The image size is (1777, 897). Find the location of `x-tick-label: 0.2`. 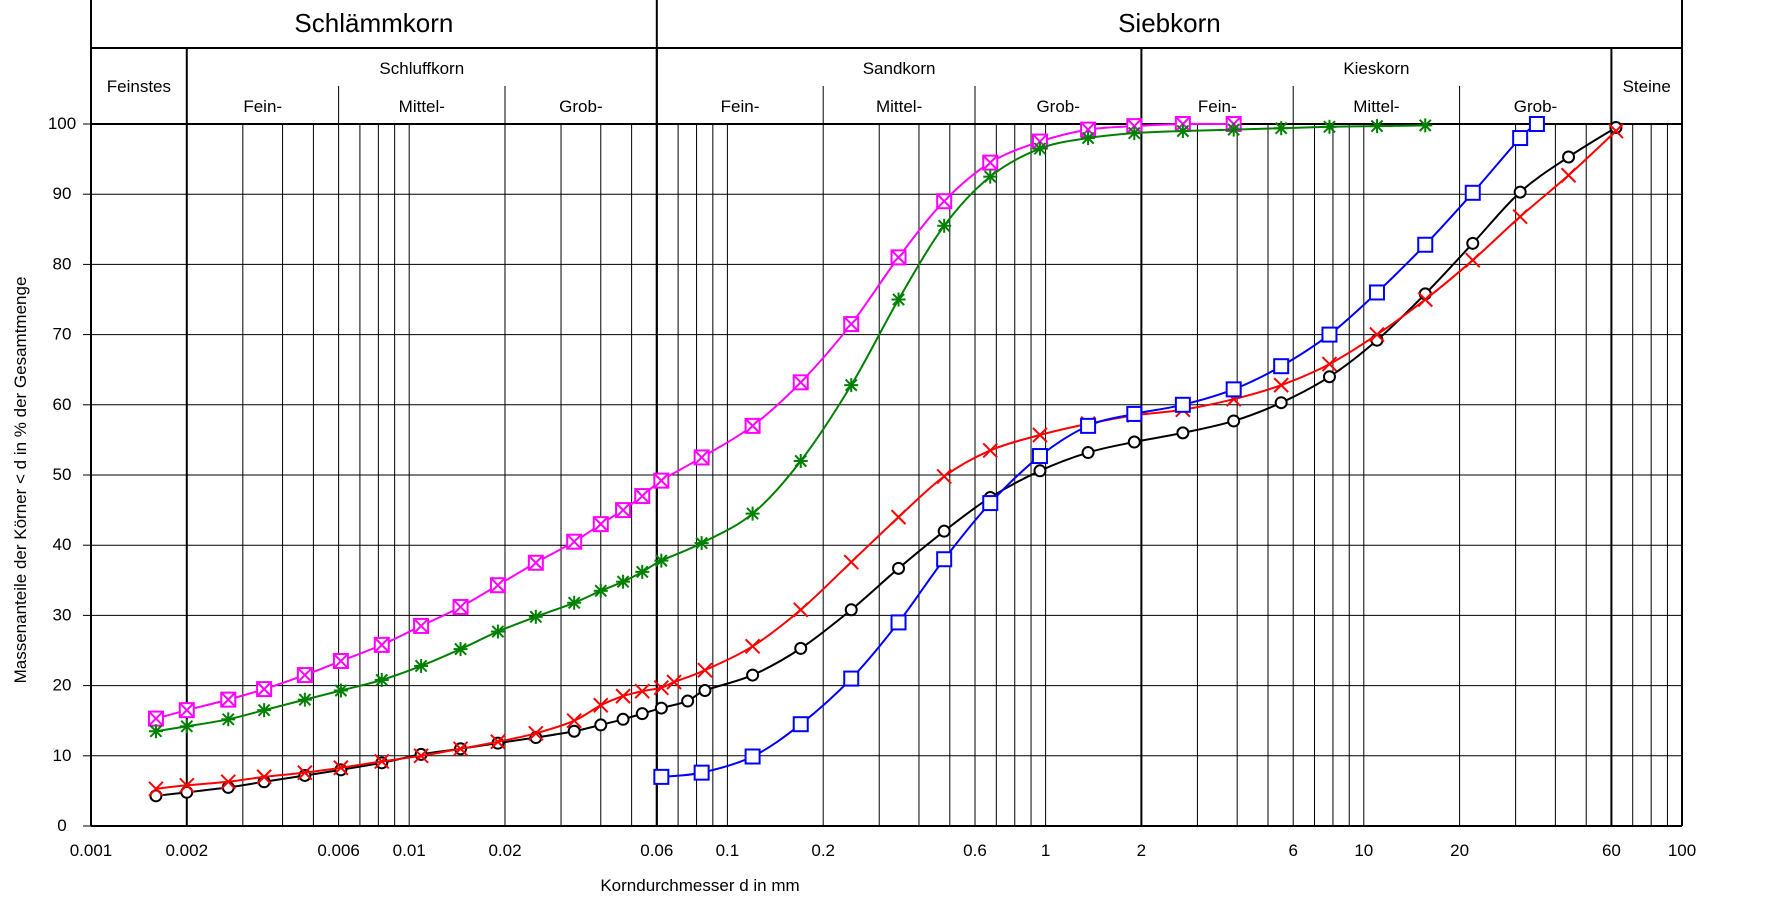

x-tick-label: 0.2 is located at coordinates (823, 850).